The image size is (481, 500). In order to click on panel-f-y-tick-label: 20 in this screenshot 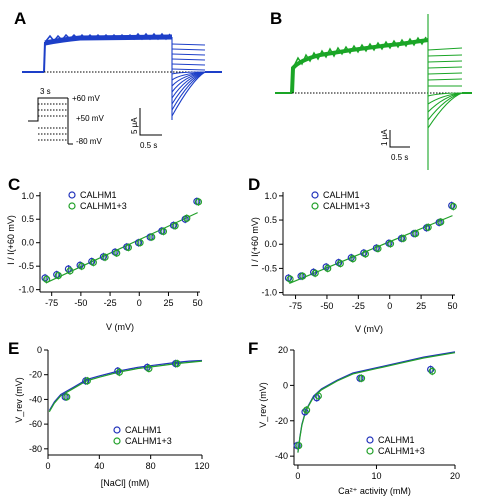, I will do `click(283, 350)`.